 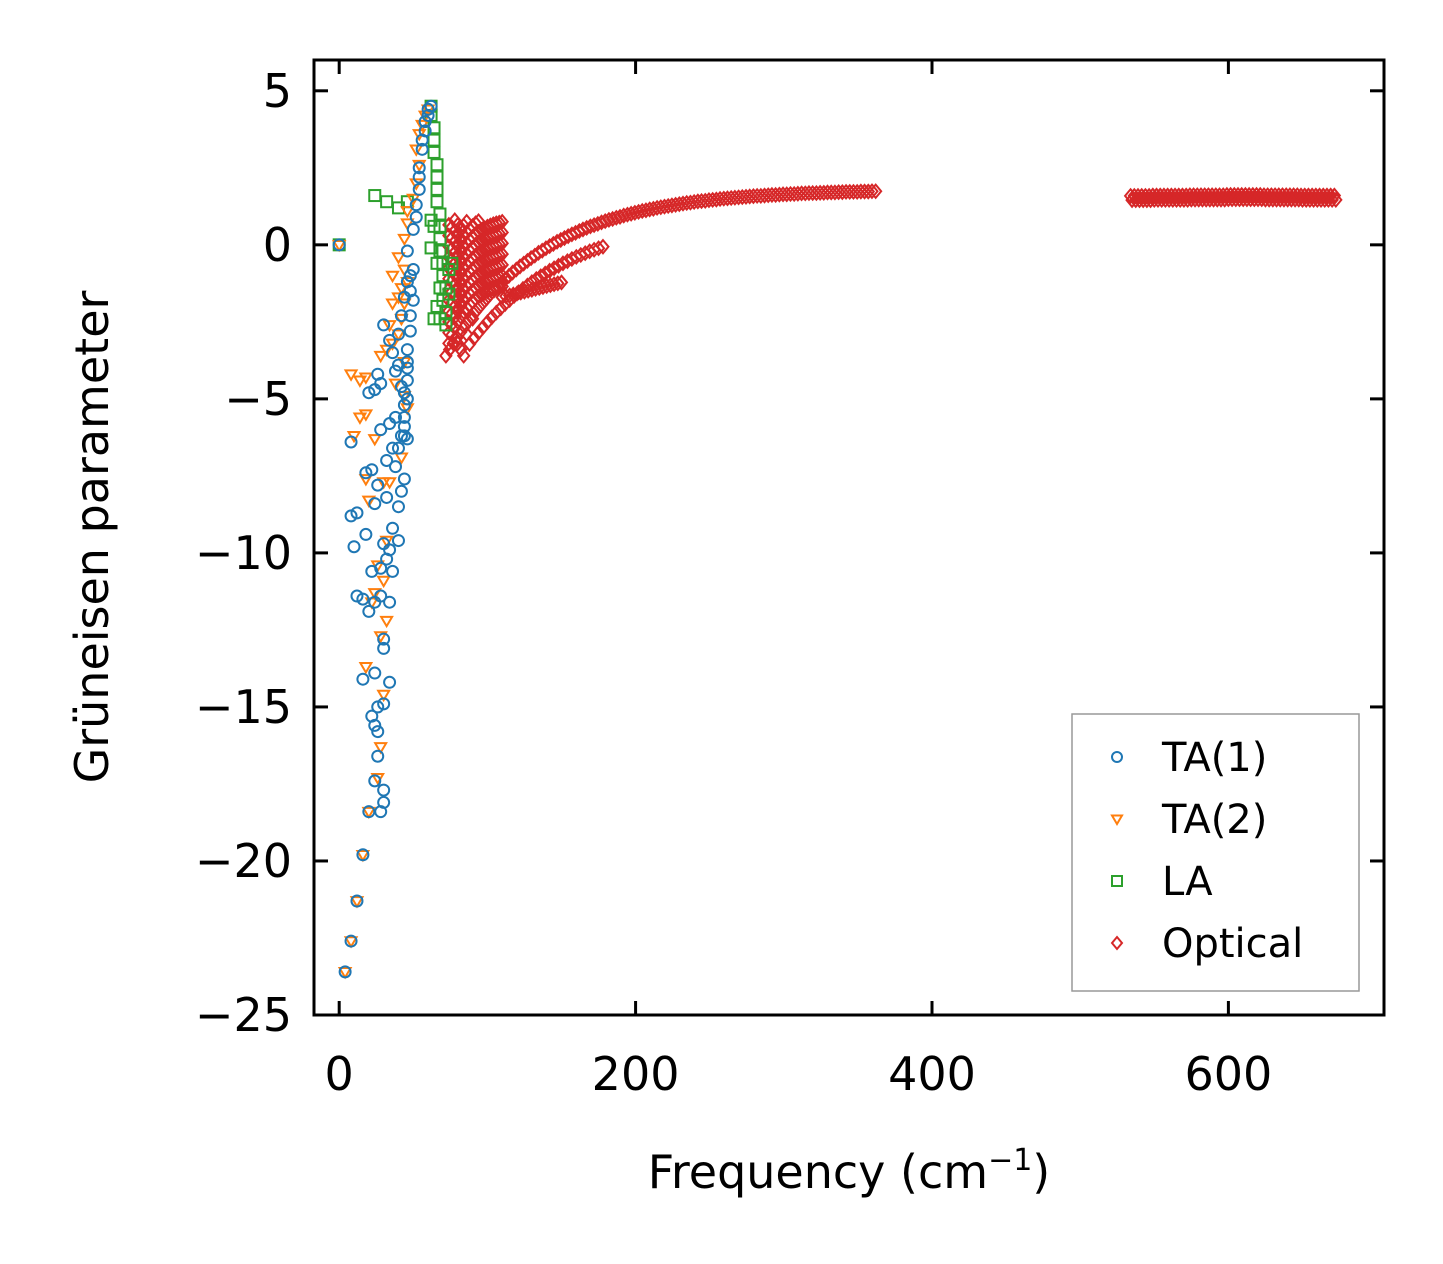 What do you see at coordinates (849, 1171) in the screenshot?
I see `x-axis-title: Frequency (cm−1)` at bounding box center [849, 1171].